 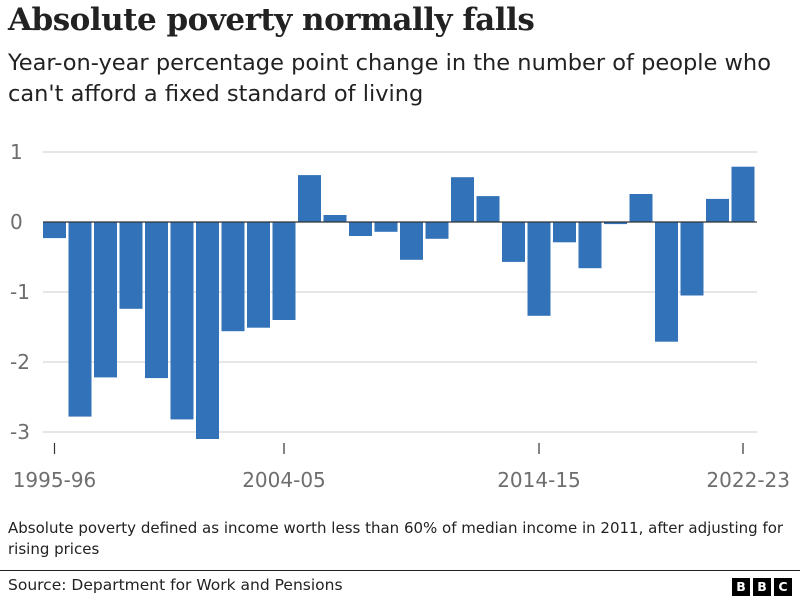 What do you see at coordinates (748, 480) in the screenshot?
I see `x-tick-label: 2022-23` at bounding box center [748, 480].